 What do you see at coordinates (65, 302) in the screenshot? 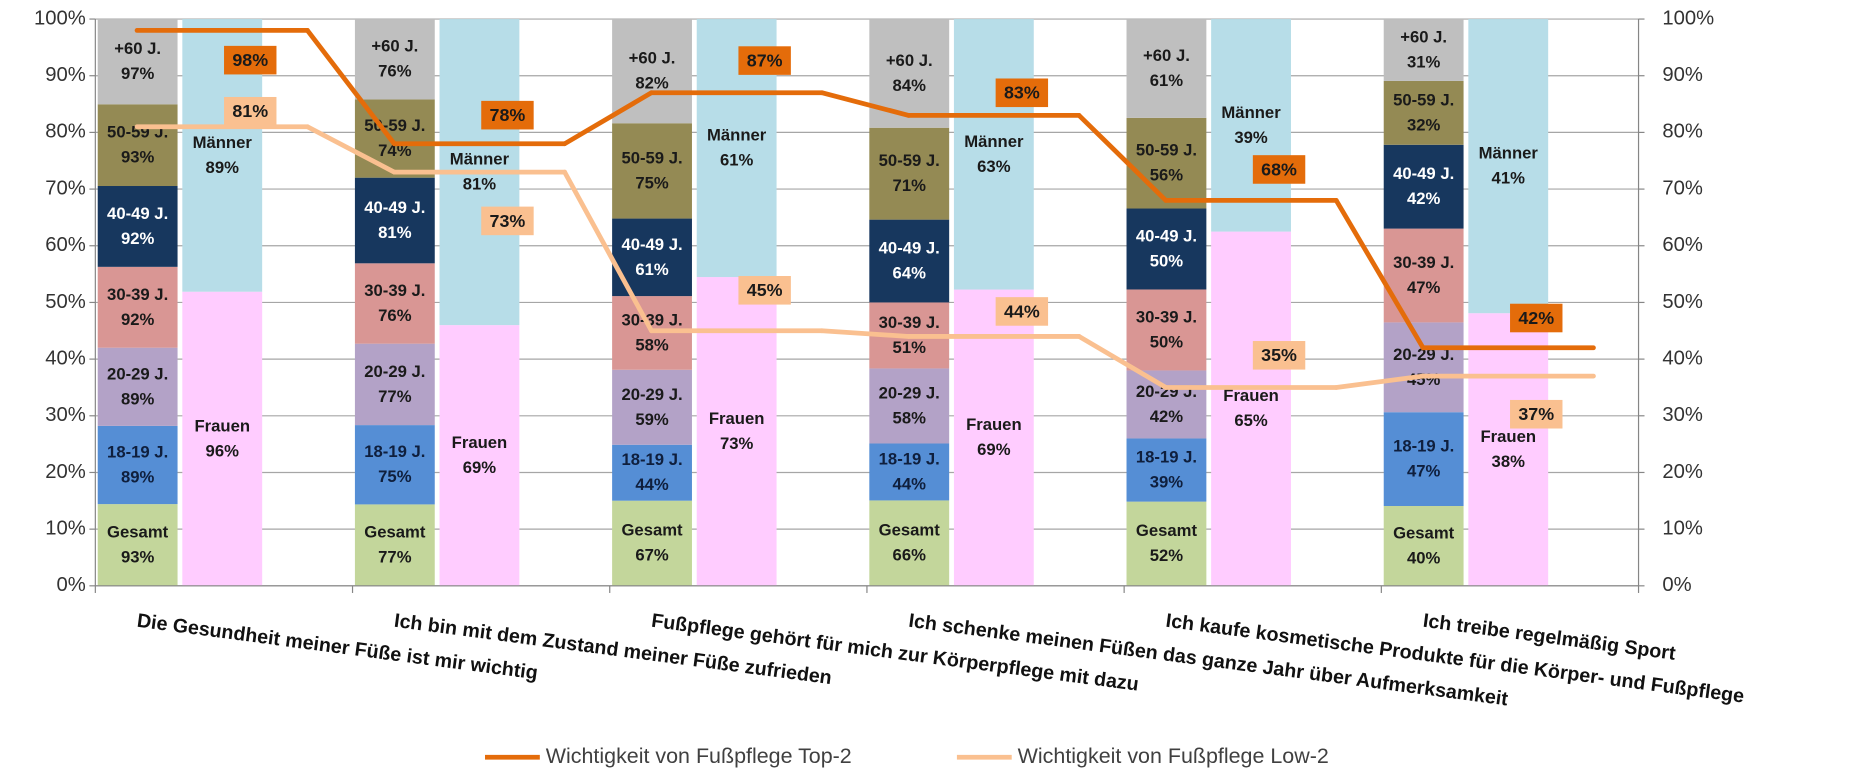
I see `y-tick-label: 50%` at bounding box center [65, 302].